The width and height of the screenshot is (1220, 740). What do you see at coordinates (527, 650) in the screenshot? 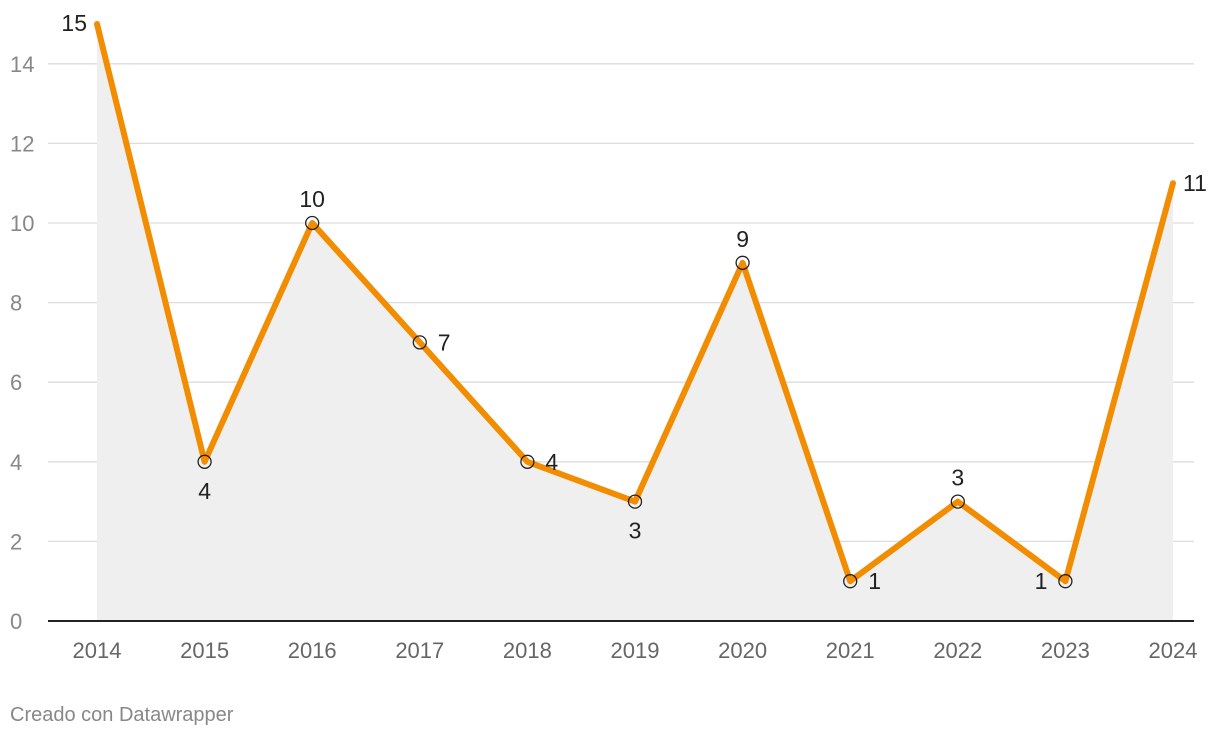
I see `x-tick-label: 2018` at bounding box center [527, 650].